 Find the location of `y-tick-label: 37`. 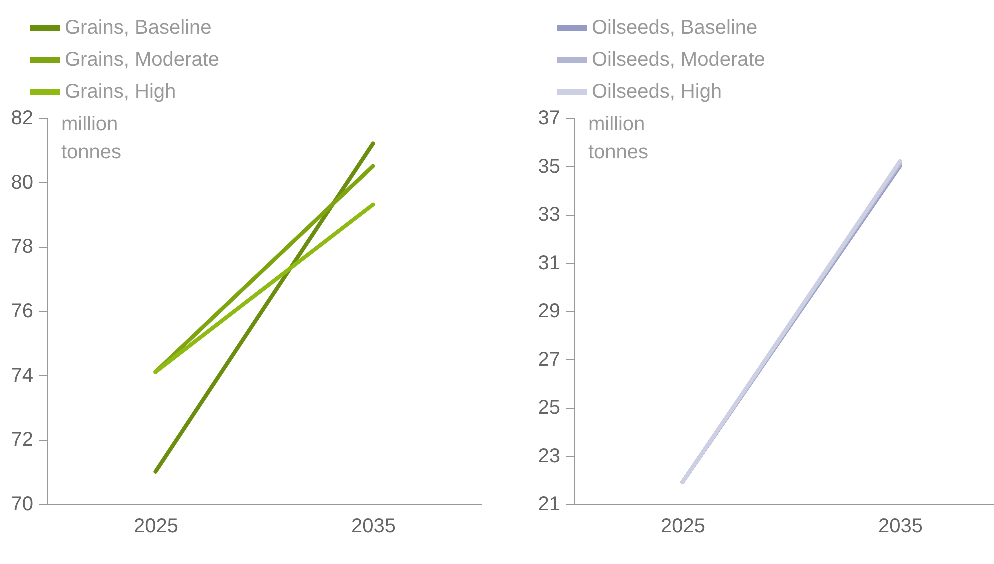

y-tick-label: 37 is located at coordinates (549, 119).